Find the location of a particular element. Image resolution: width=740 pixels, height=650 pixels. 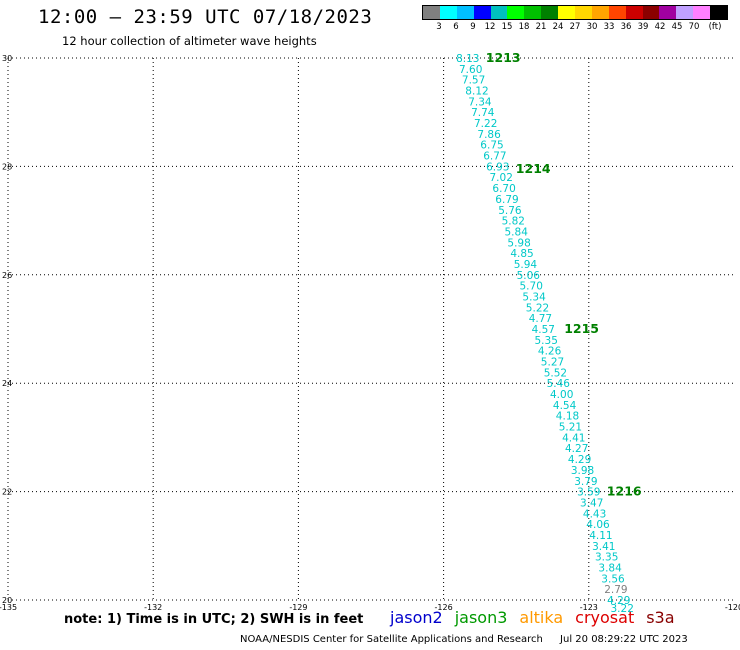

swh-value: 4.18 is located at coordinates (567, 417).